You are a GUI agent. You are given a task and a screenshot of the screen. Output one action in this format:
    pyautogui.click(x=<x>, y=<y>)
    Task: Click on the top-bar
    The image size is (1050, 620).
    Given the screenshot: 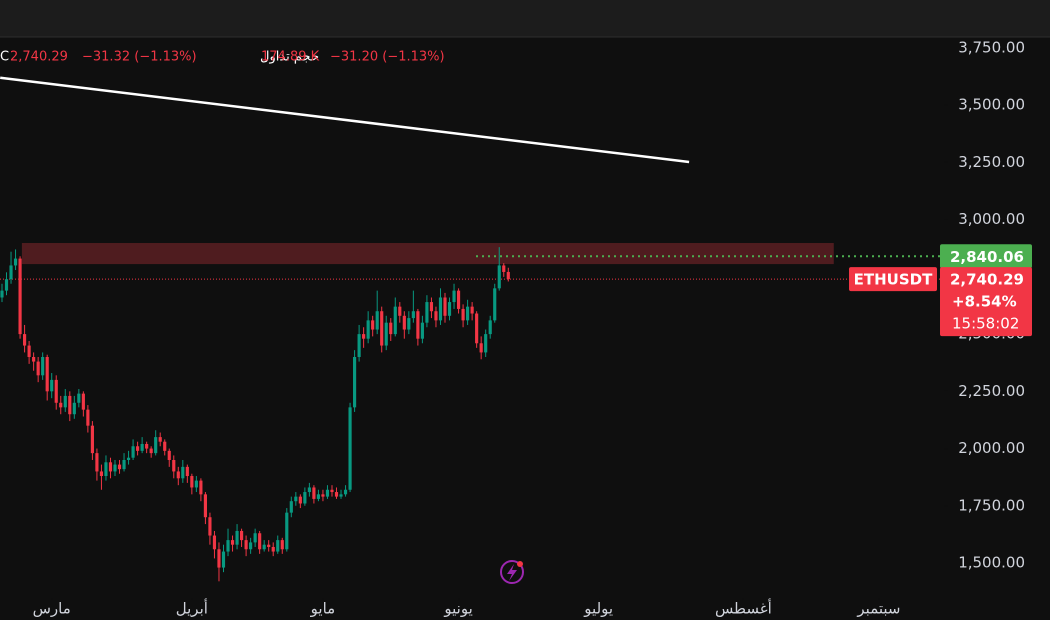 What is the action you would take?
    pyautogui.click(x=525, y=18)
    